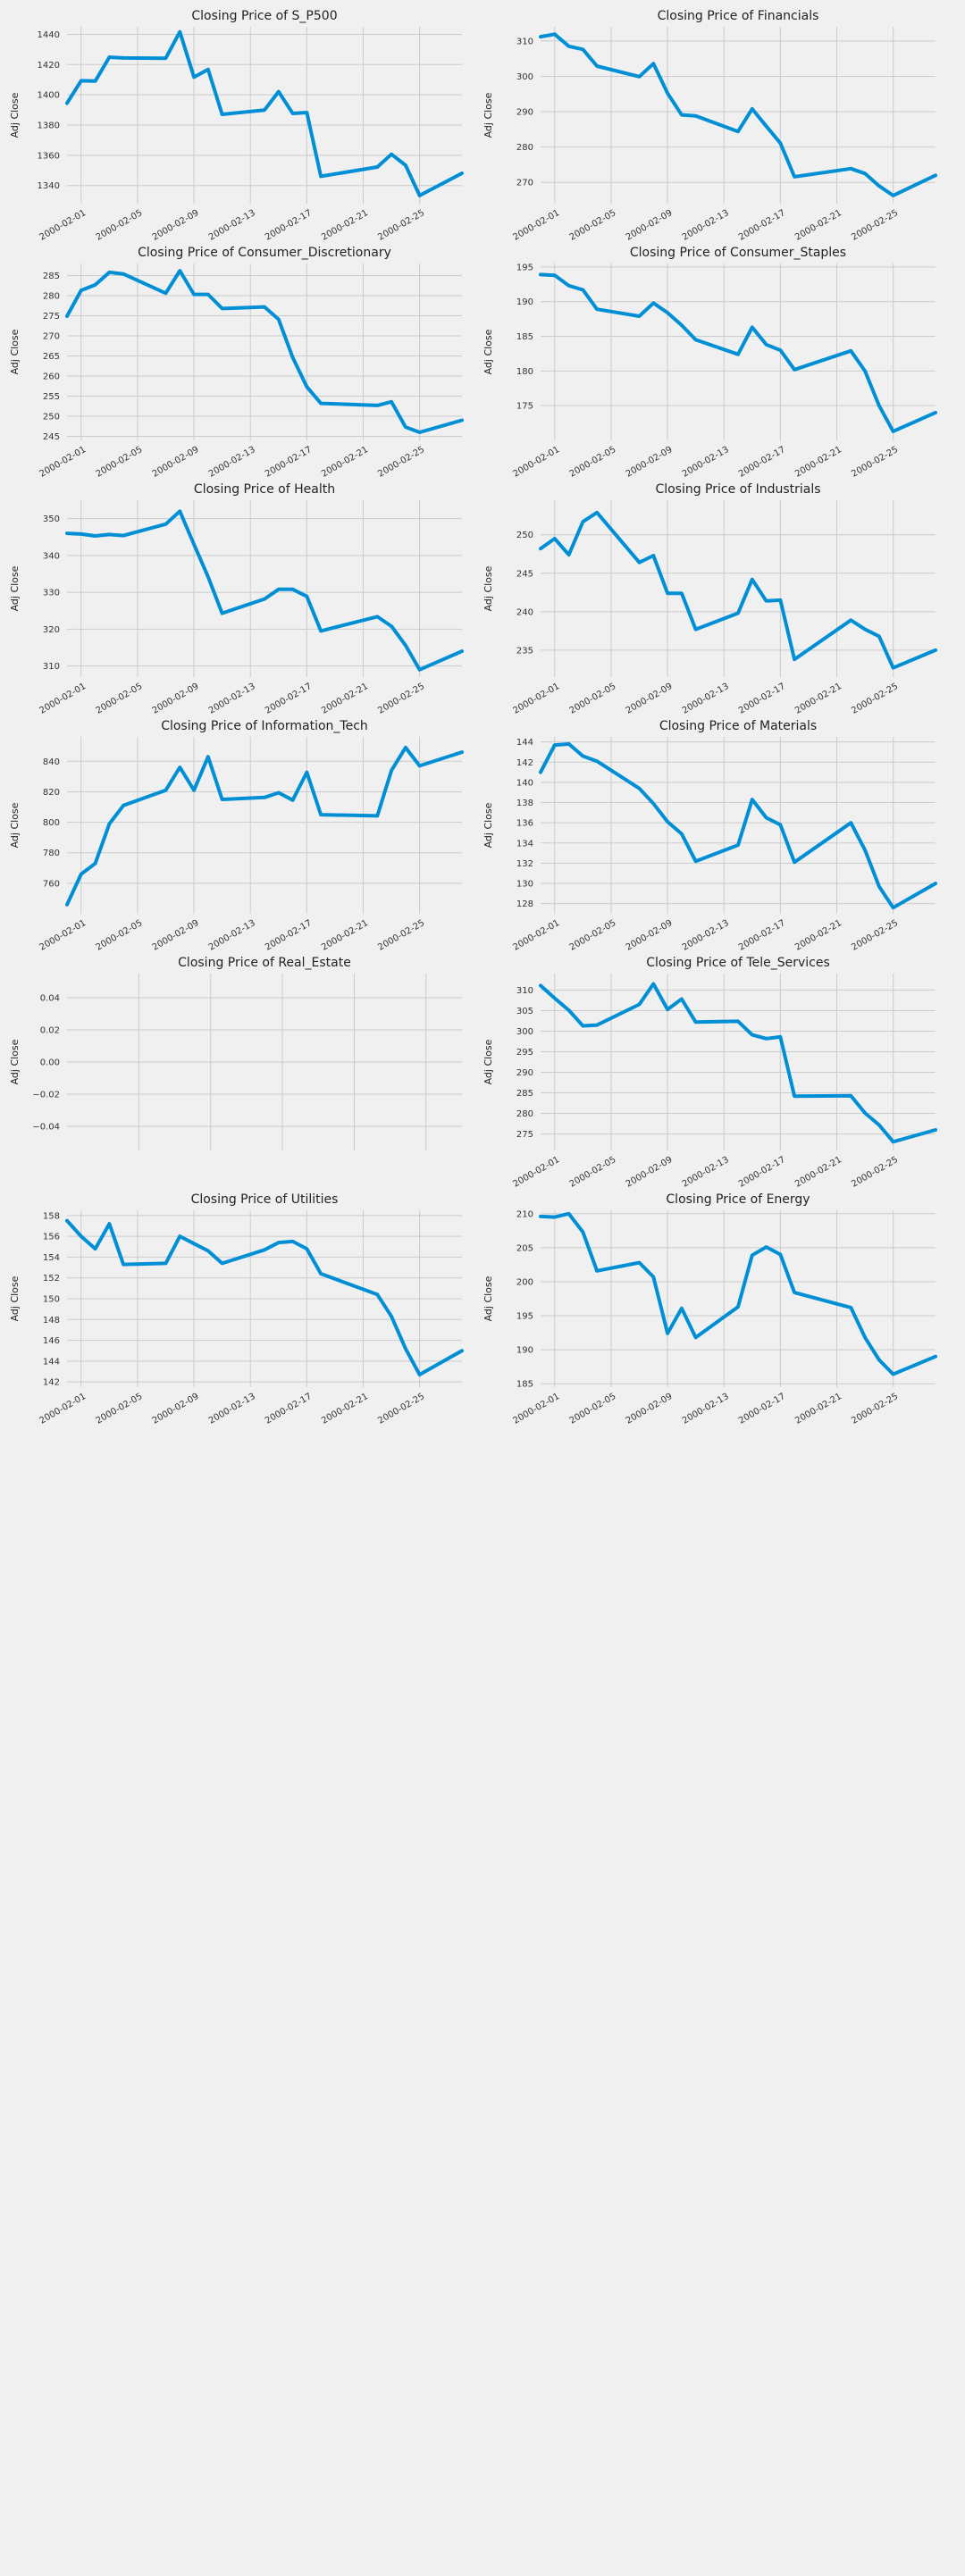  I want to click on y-tick-label: 1440, so click(49, 35).